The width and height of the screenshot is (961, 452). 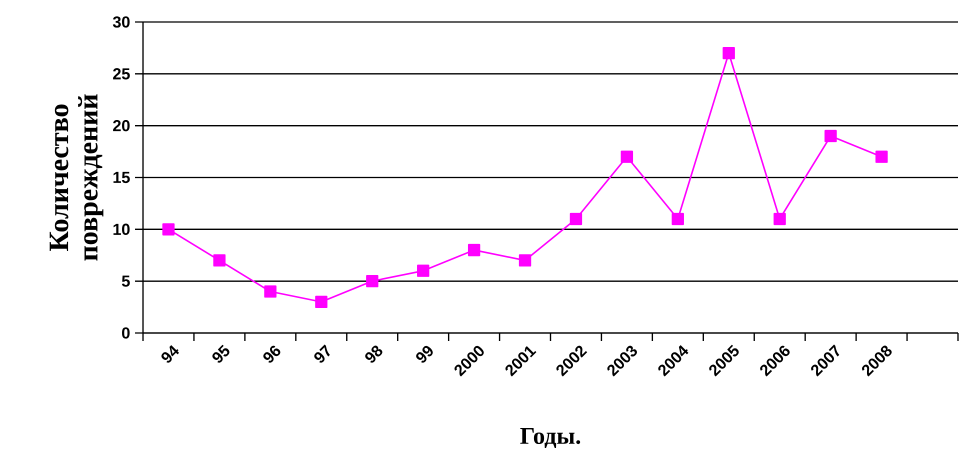 What do you see at coordinates (126, 333) in the screenshot?
I see `y-tick-label: 0` at bounding box center [126, 333].